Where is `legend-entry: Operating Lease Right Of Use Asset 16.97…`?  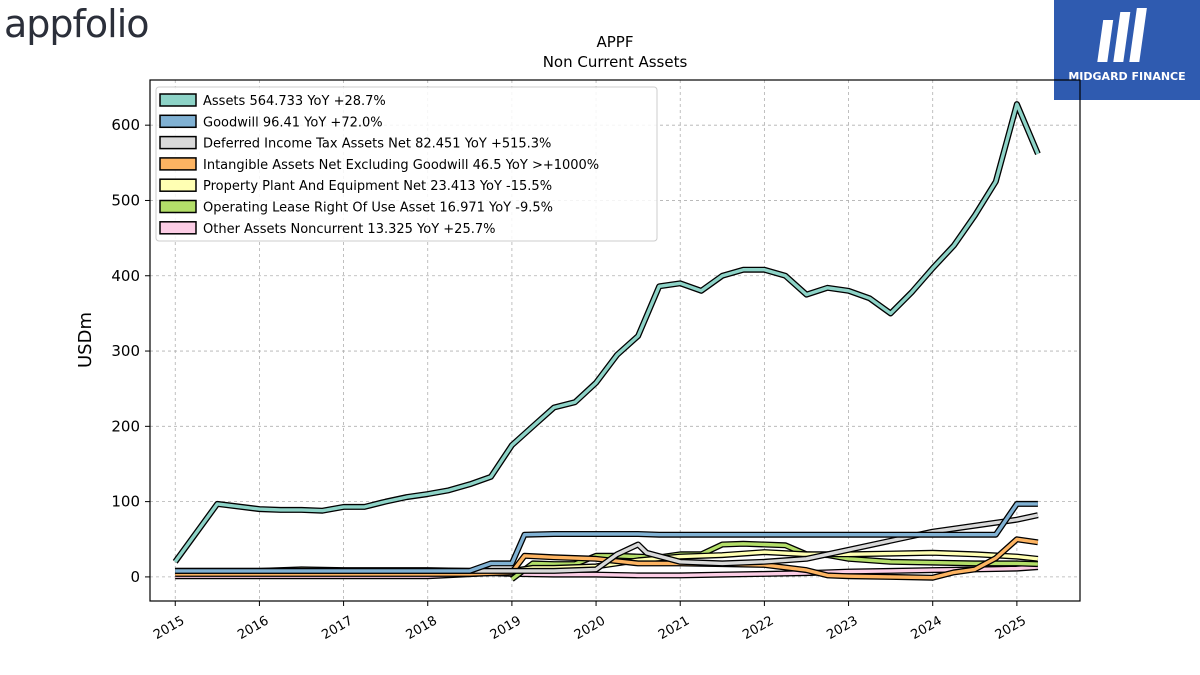
legend-entry: Operating Lease Right Of Use Asset 16.97… is located at coordinates (356, 207).